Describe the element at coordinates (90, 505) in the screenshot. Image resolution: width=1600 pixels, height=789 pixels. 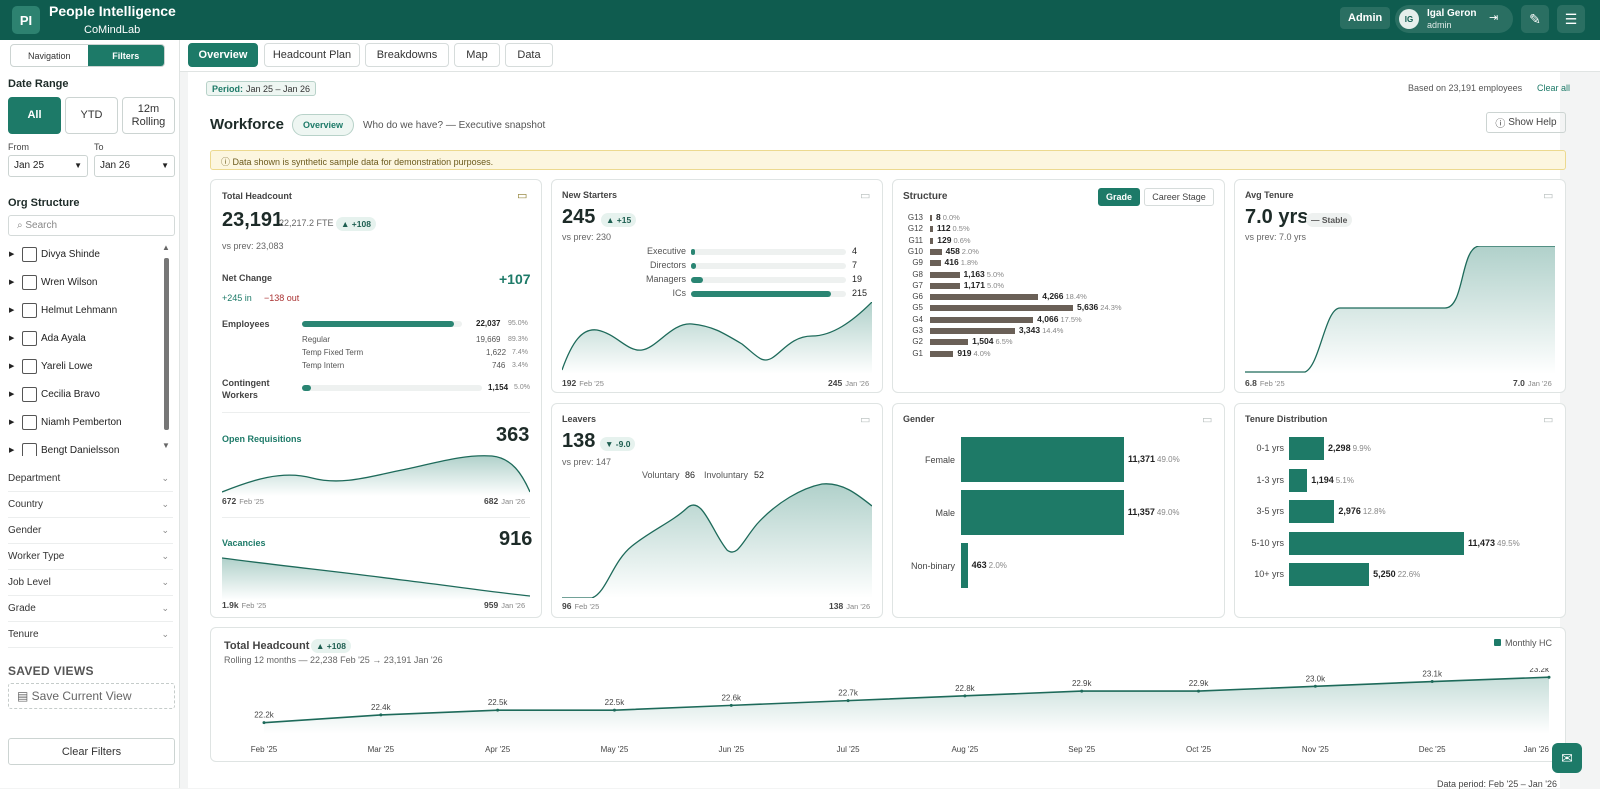
I see `facet-country: Country ⌄` at that location.